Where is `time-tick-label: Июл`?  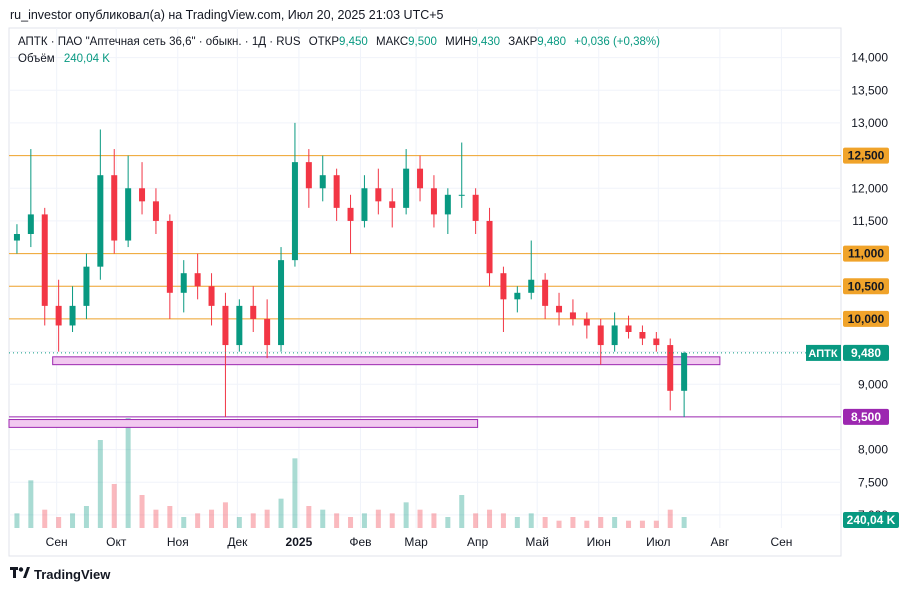 time-tick-label: Июл is located at coordinates (658, 542).